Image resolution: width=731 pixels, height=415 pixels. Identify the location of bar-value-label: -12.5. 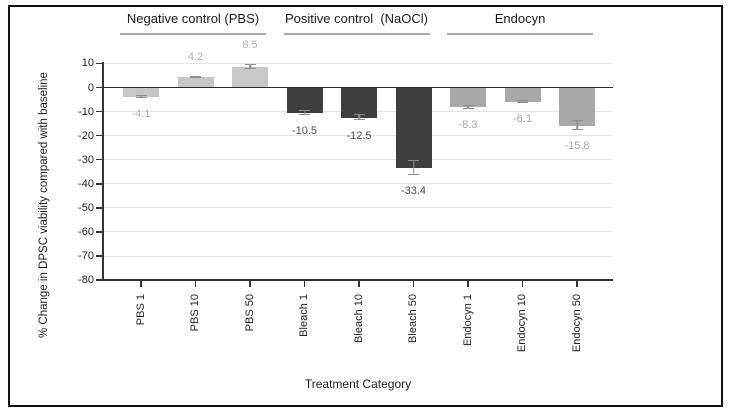
(359, 136).